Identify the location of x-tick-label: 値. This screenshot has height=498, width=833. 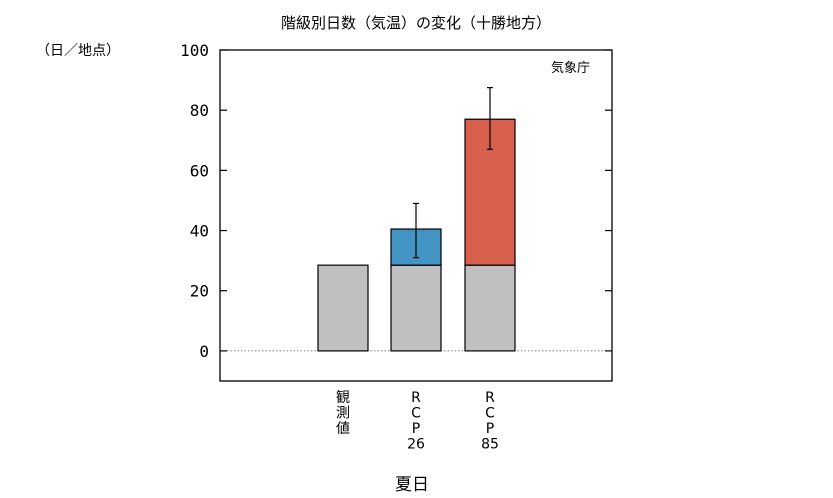
(343, 429).